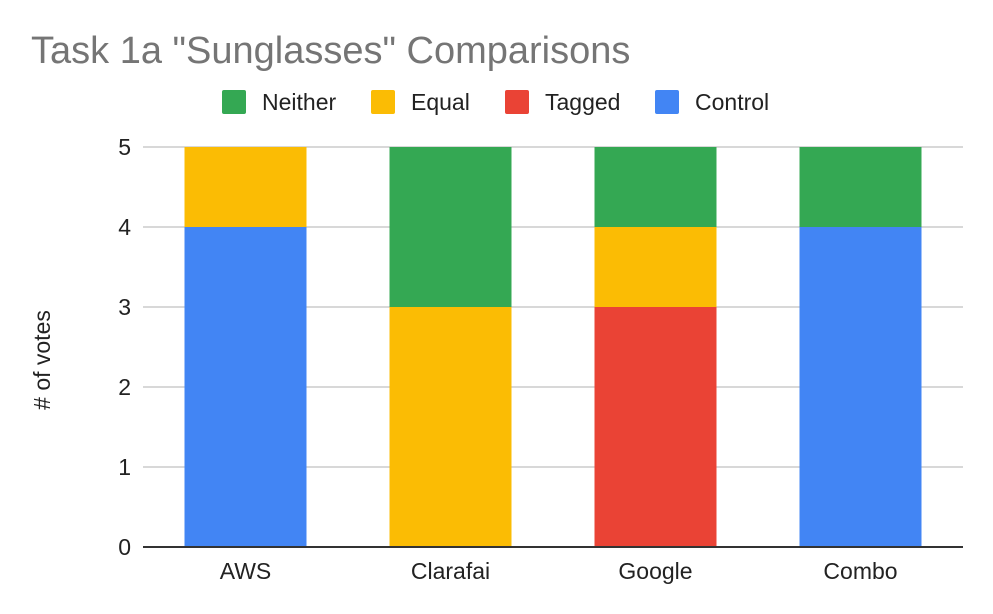  I want to click on bar-tagged-google, so click(655, 427).